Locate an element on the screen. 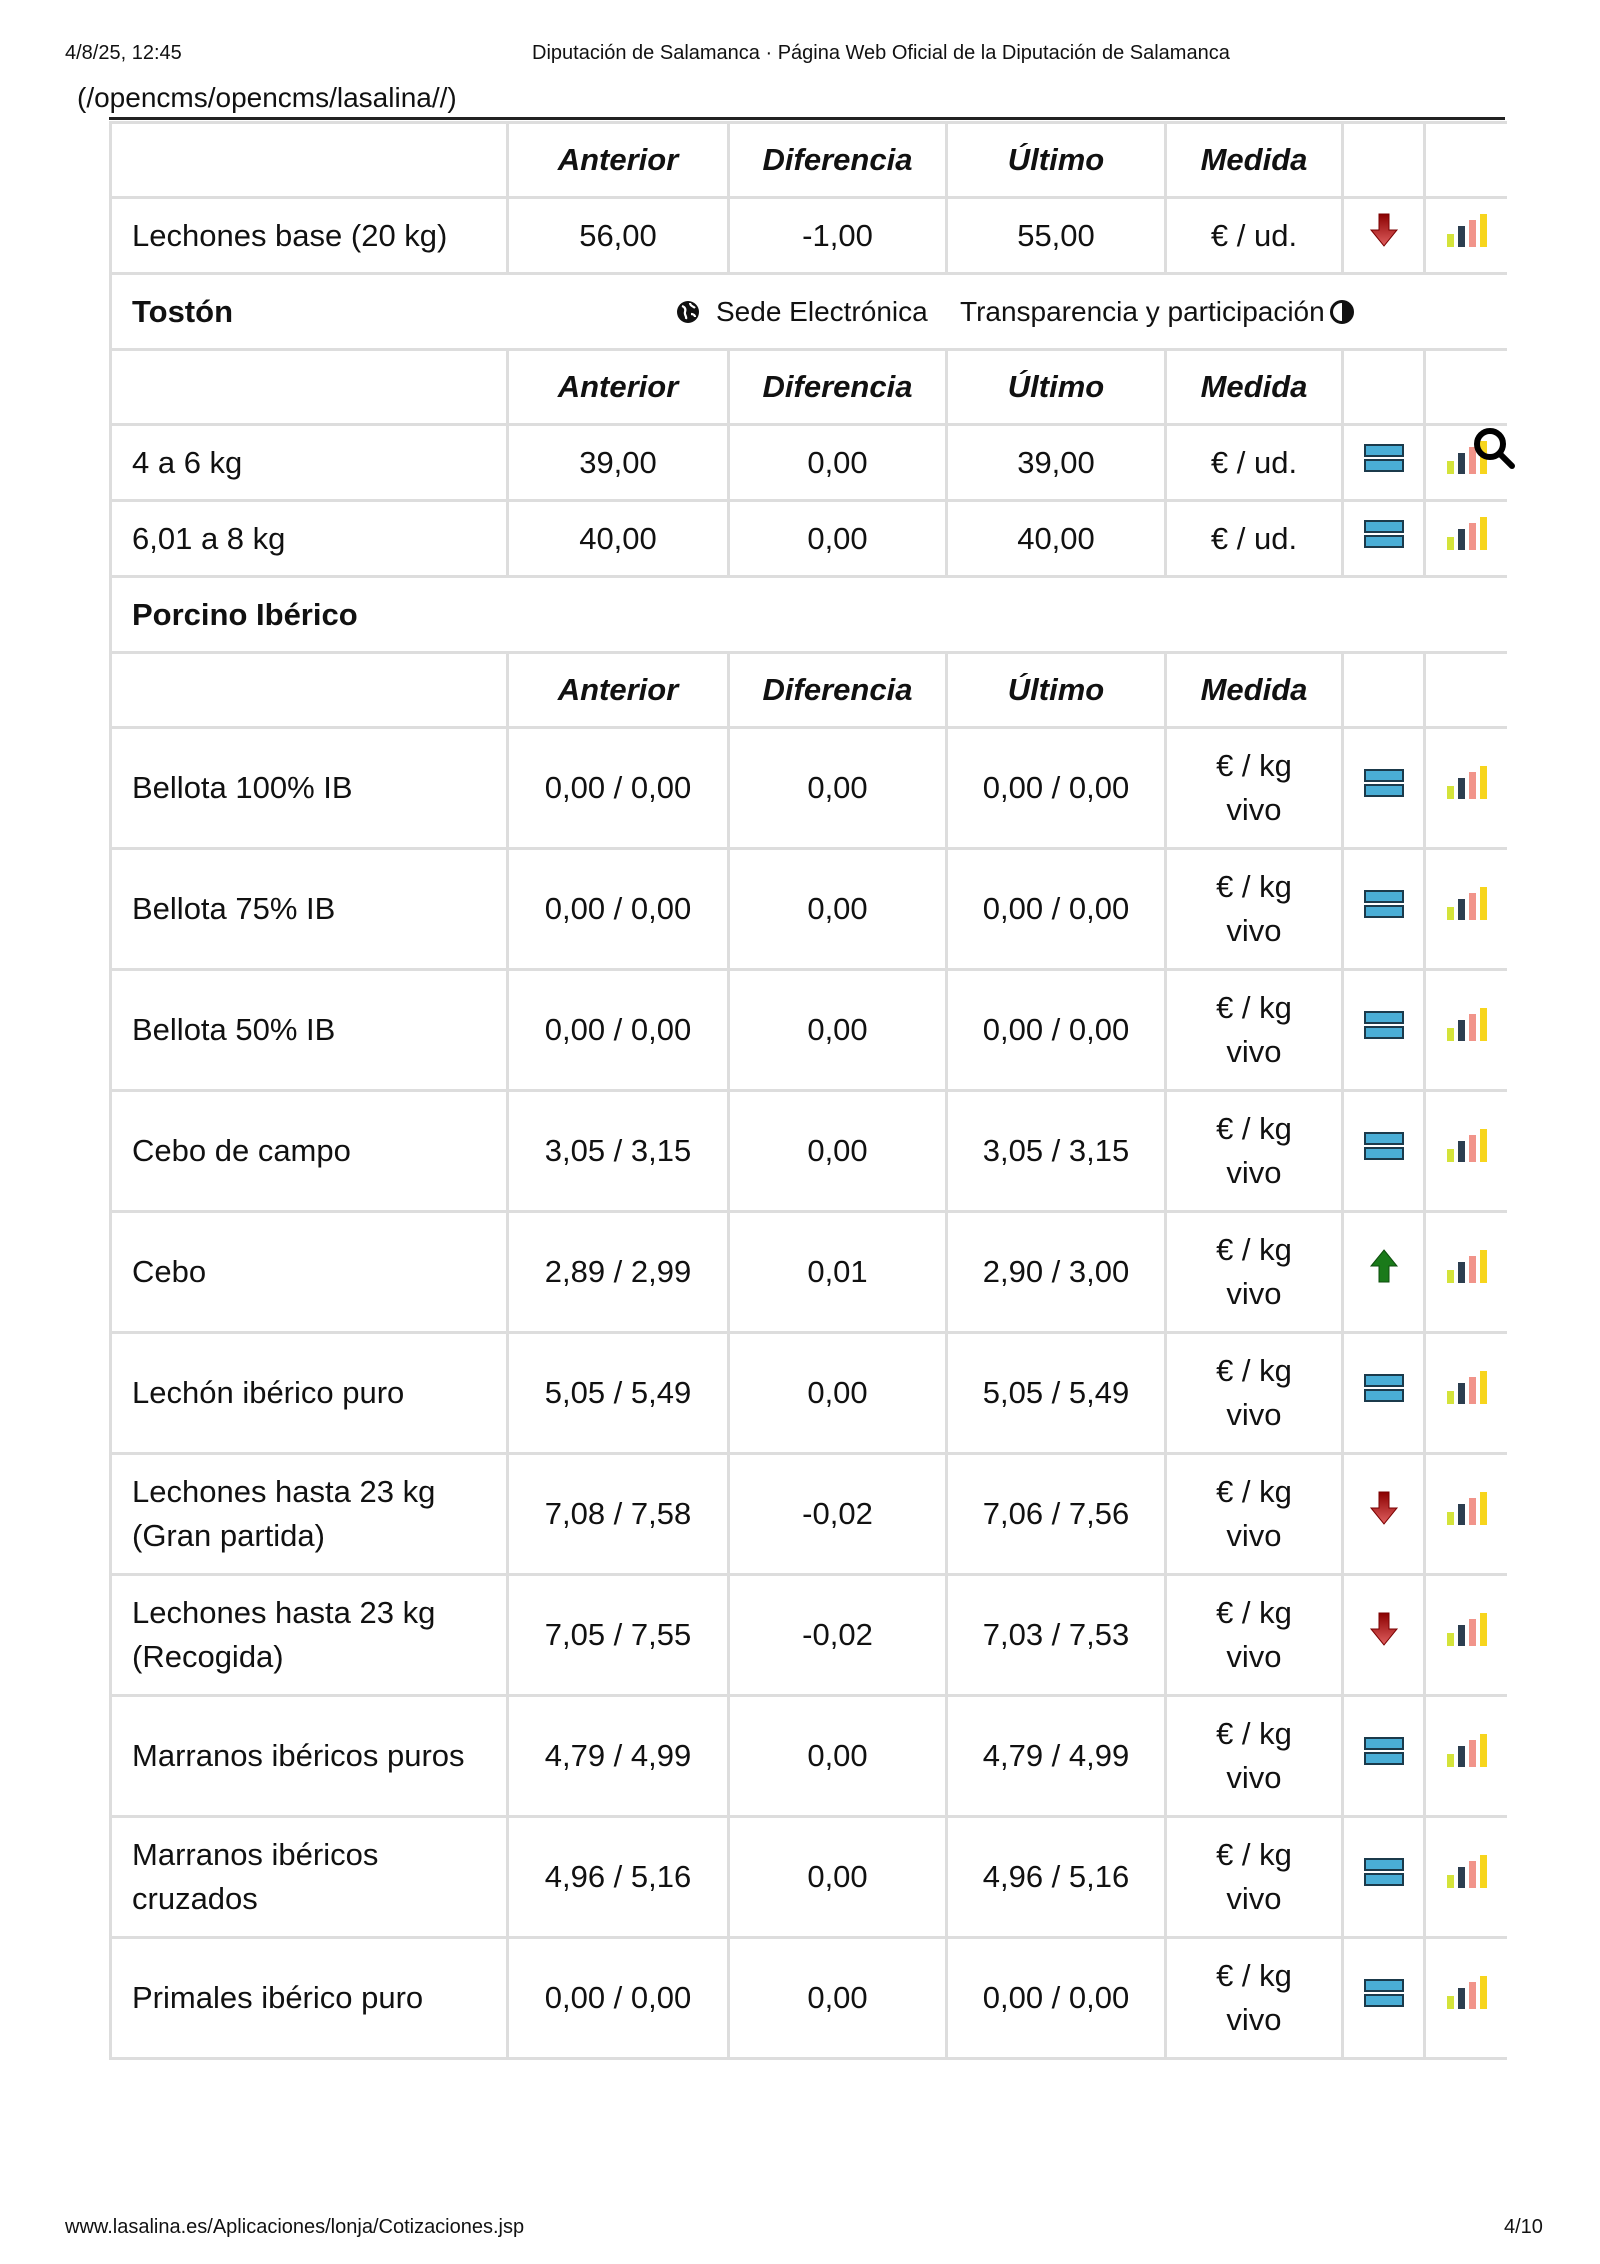 The image size is (1600, 2264). anterior-value: 7,08 / 7,58 is located at coordinates (618, 1514).